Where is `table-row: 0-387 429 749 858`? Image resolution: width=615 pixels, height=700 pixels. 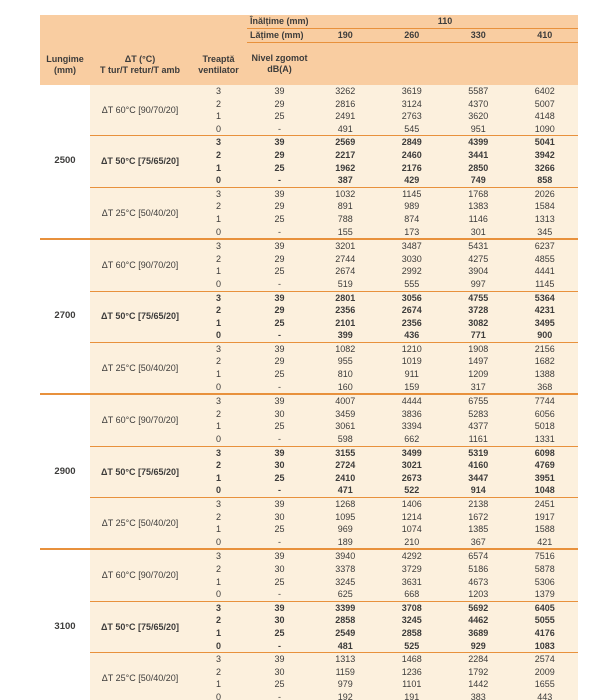
table-row: 0-387 429 749 858 is located at coordinates (309, 181).